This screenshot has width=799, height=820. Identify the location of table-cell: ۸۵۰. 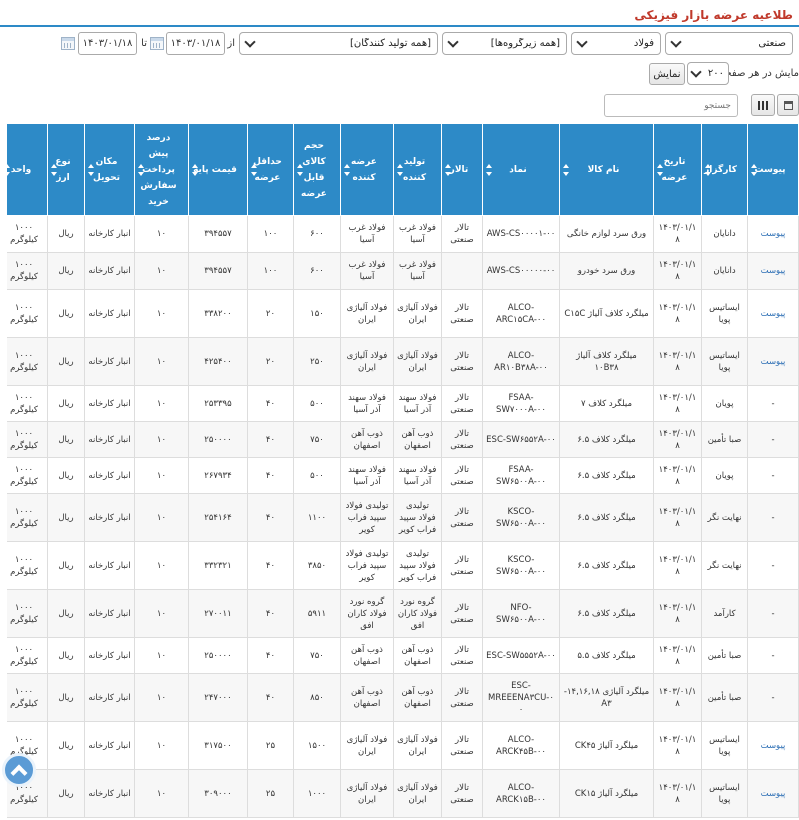
(317, 697).